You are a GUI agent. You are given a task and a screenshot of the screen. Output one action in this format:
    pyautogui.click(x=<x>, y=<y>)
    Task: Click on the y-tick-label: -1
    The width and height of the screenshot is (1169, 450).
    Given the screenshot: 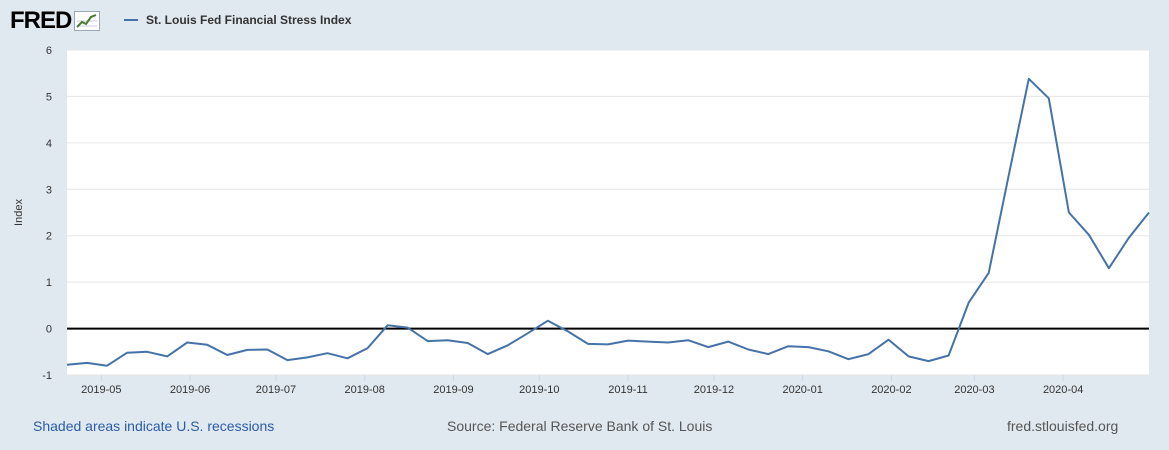 What is the action you would take?
    pyautogui.click(x=47, y=376)
    